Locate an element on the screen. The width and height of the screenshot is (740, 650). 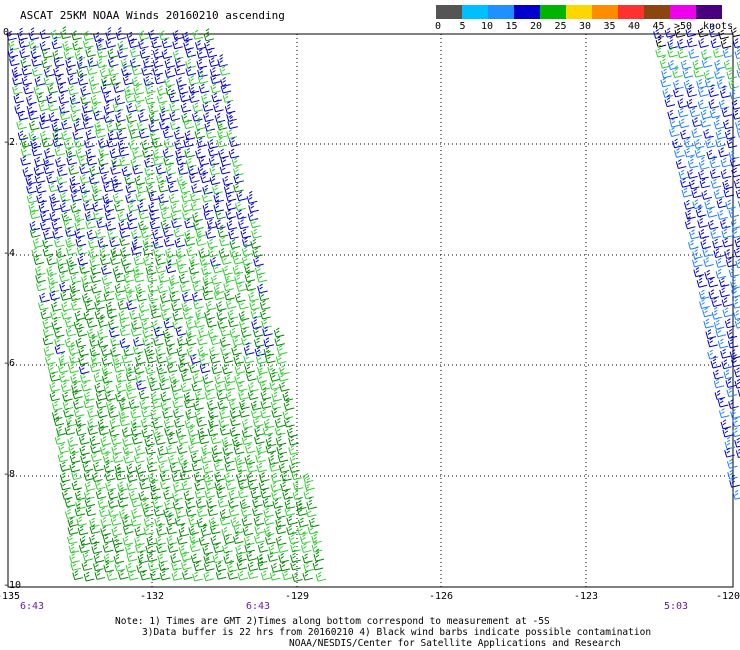
legend-tick-label: 20 is located at coordinates (536, 26).